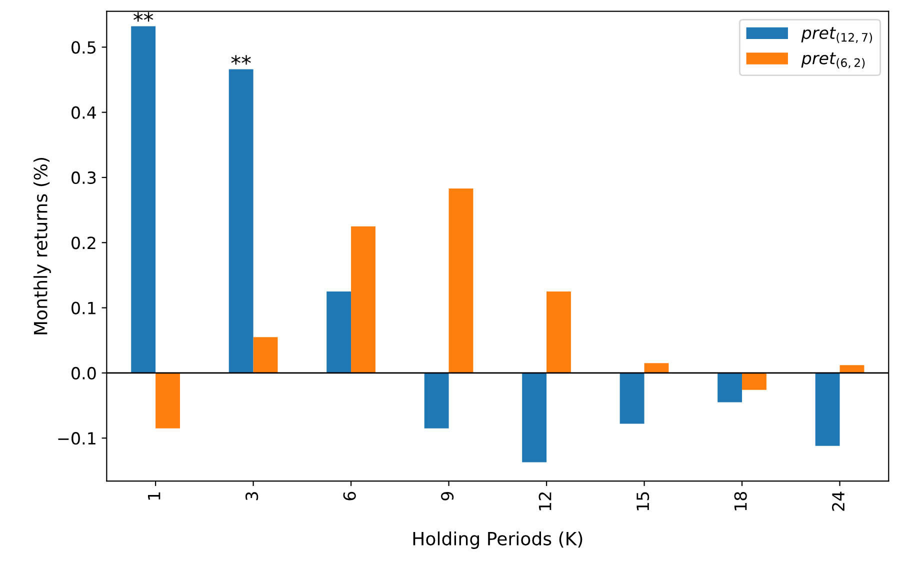  I want to click on x-tick-label: 24, so click(838, 501).